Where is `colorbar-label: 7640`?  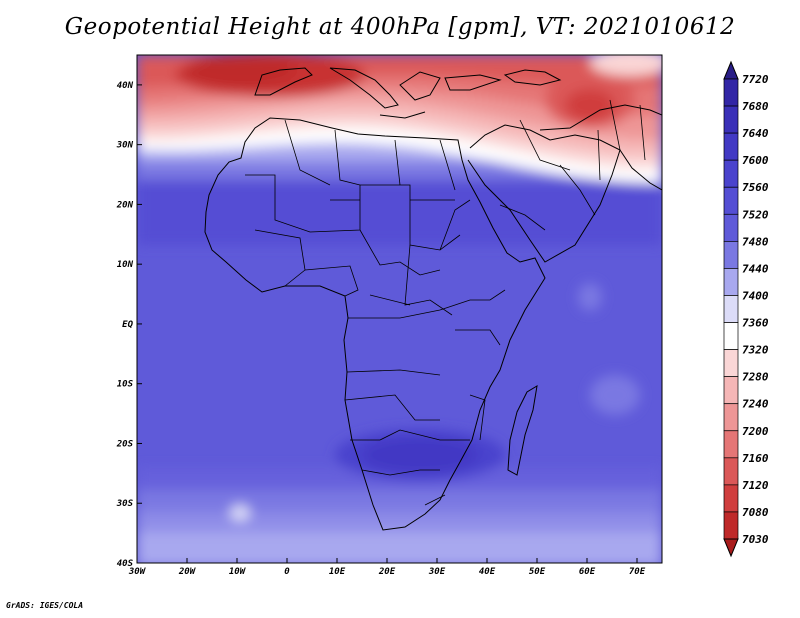
colorbar-label: 7640 is located at coordinates (755, 133).